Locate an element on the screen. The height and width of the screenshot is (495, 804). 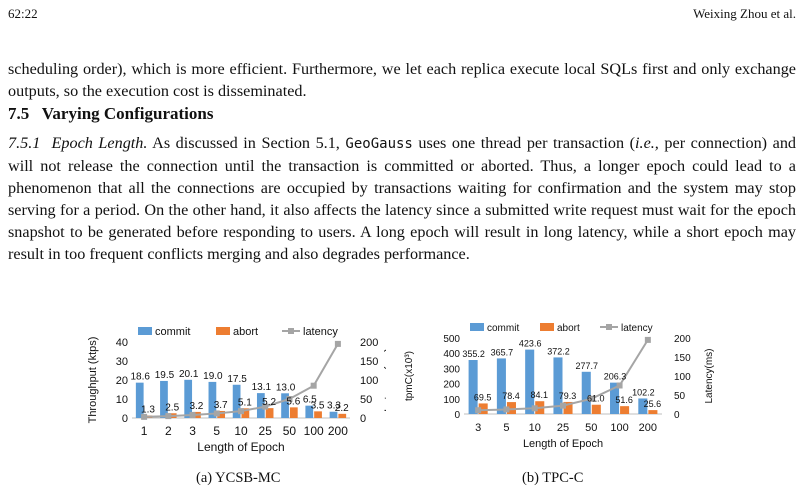
data-label-abort: 79.3 is located at coordinates (568, 396).